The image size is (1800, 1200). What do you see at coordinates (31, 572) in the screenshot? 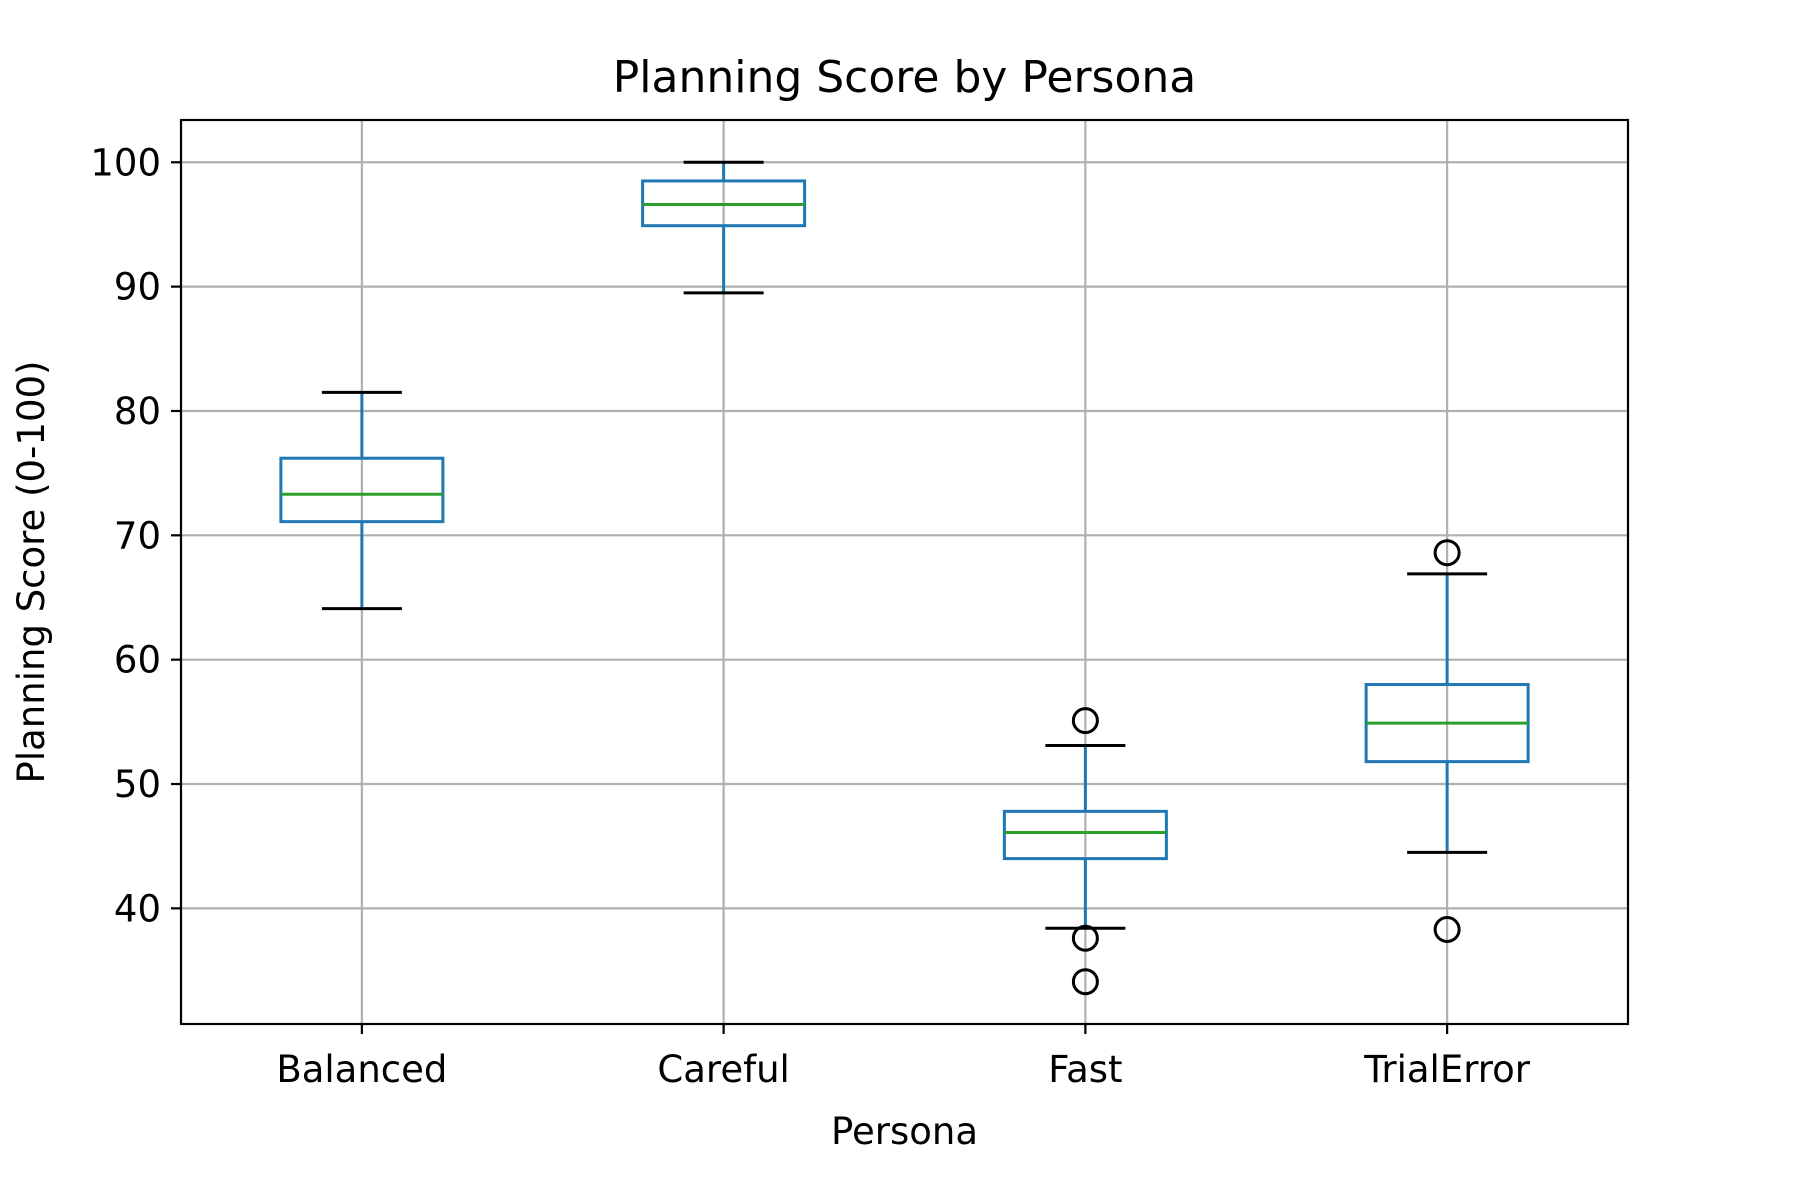
I see `y-axis-label: Planning Score (0-100)` at bounding box center [31, 572].